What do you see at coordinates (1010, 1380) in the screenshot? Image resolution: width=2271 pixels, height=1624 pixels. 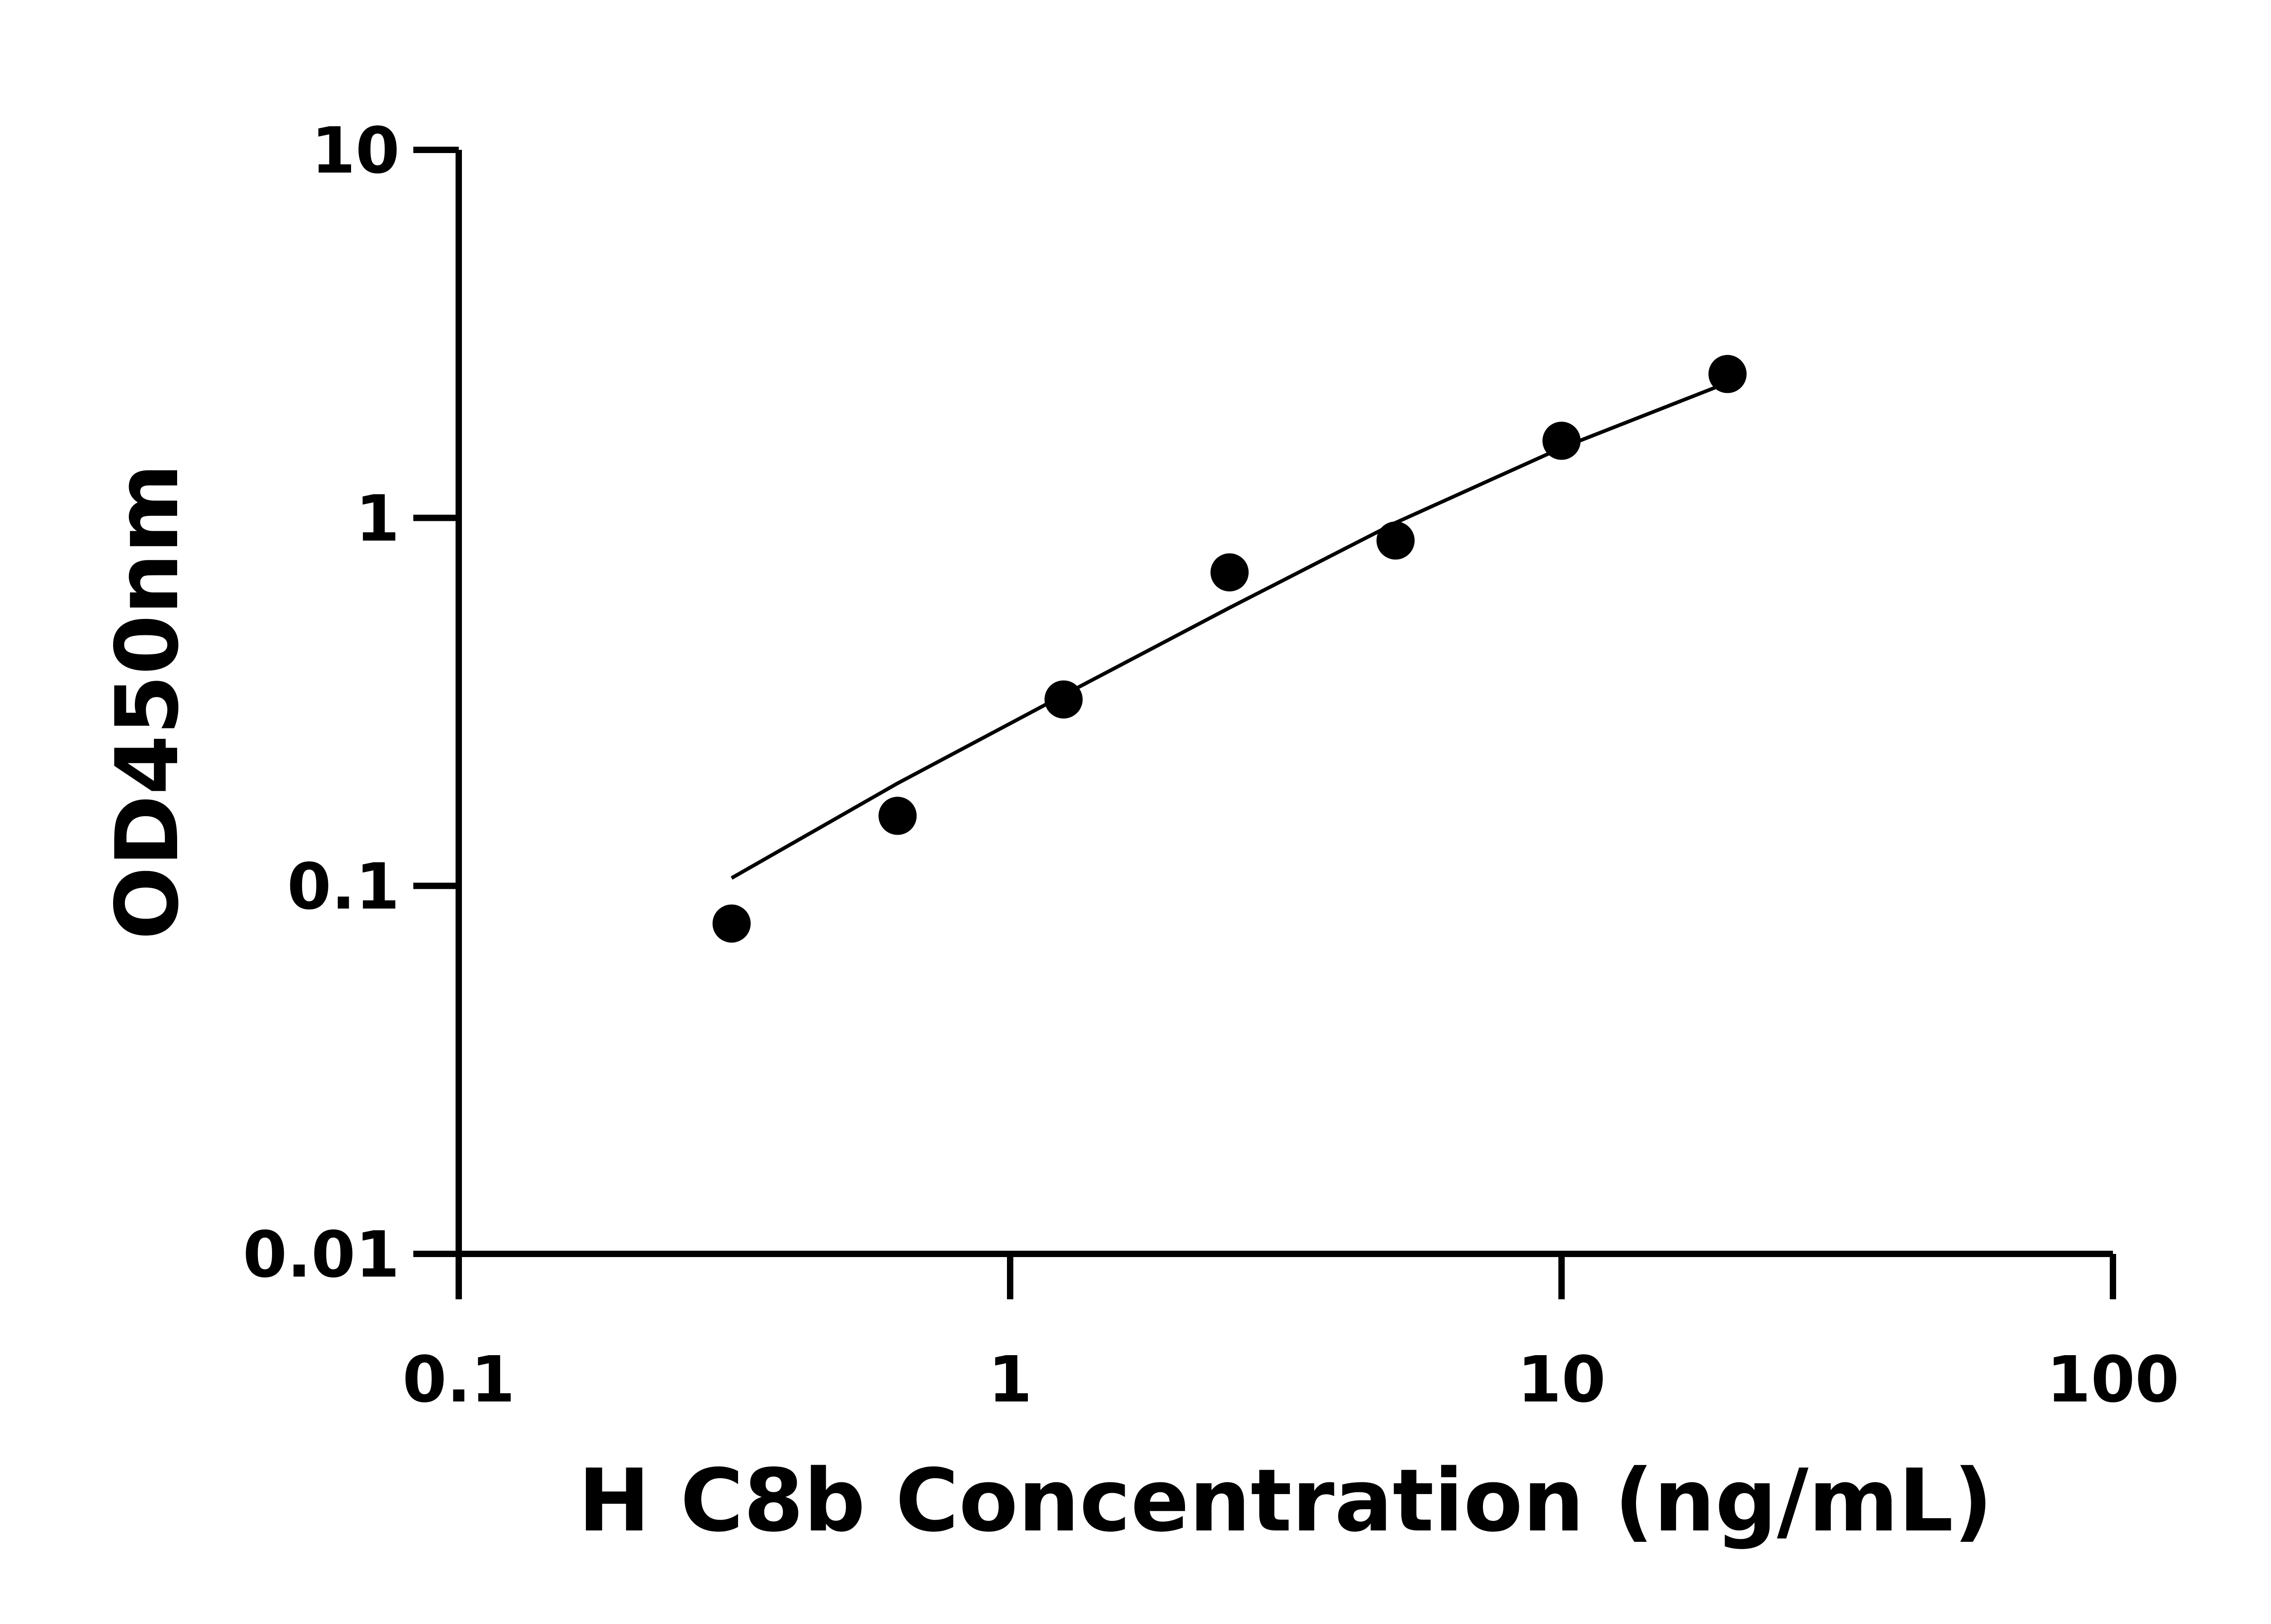 I see `x-tick-label: 1` at bounding box center [1010, 1380].